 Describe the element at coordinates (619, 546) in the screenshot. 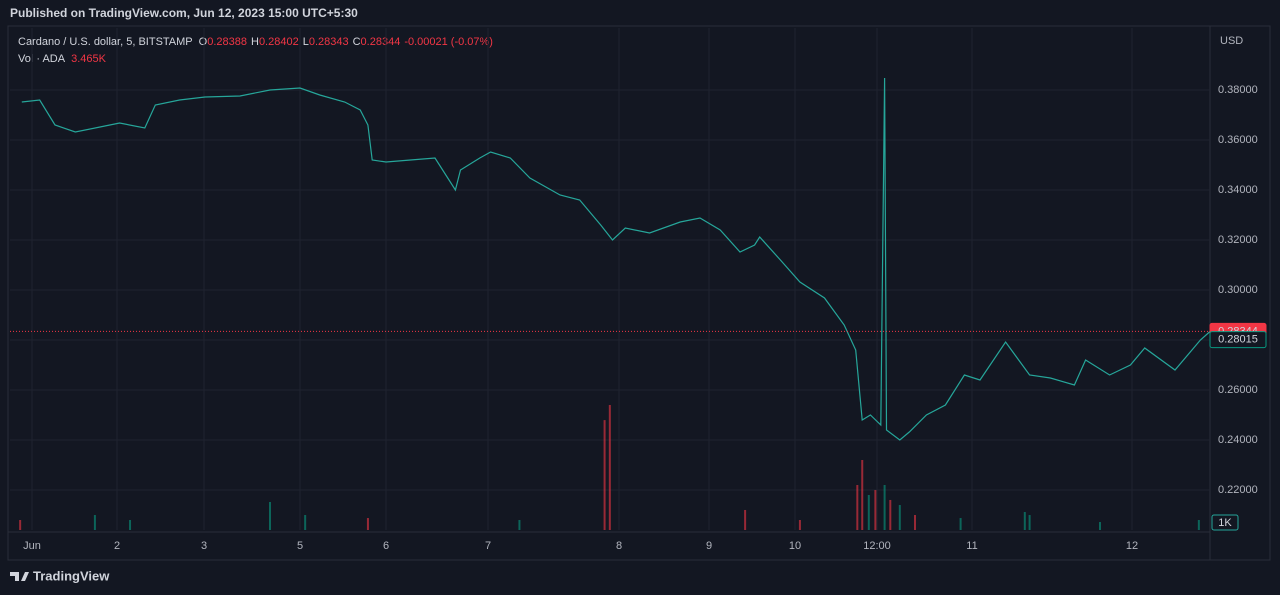

I see `x-tick-label: 8` at that location.